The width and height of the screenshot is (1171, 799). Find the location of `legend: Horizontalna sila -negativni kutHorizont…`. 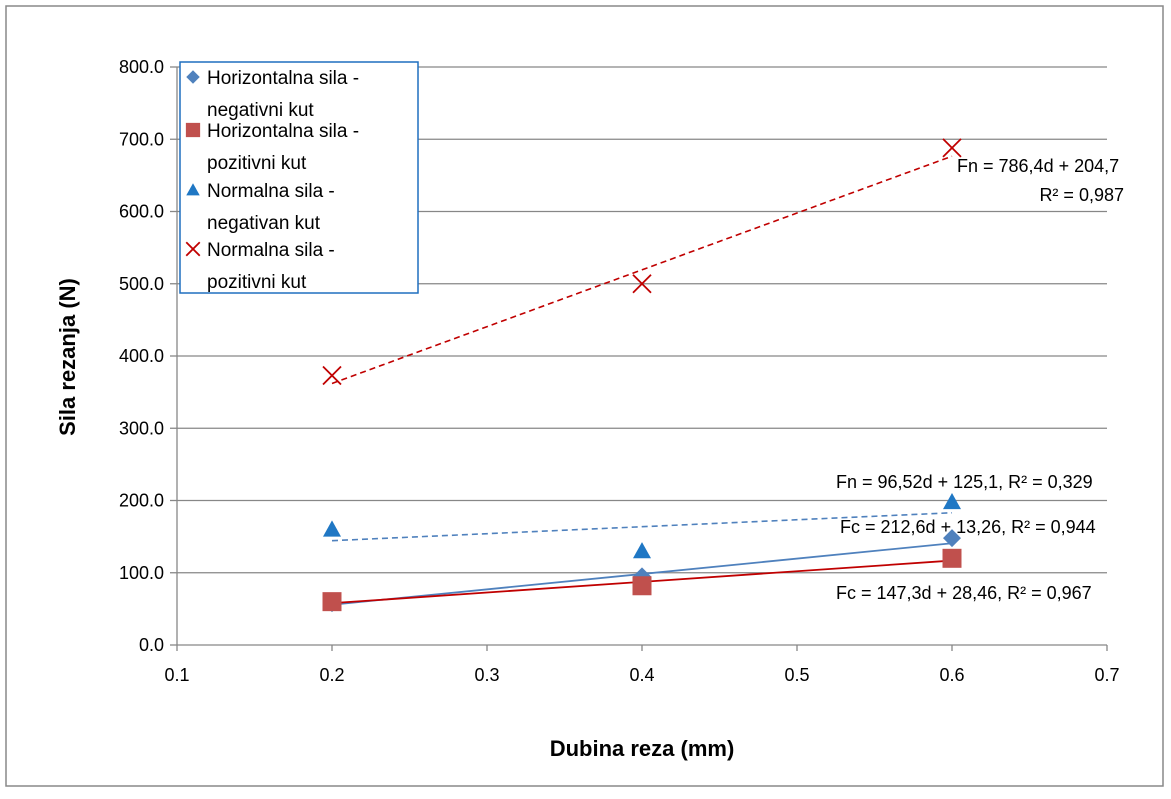

legend: Horizontalna sila -negativni kutHorizont… is located at coordinates (299, 177).